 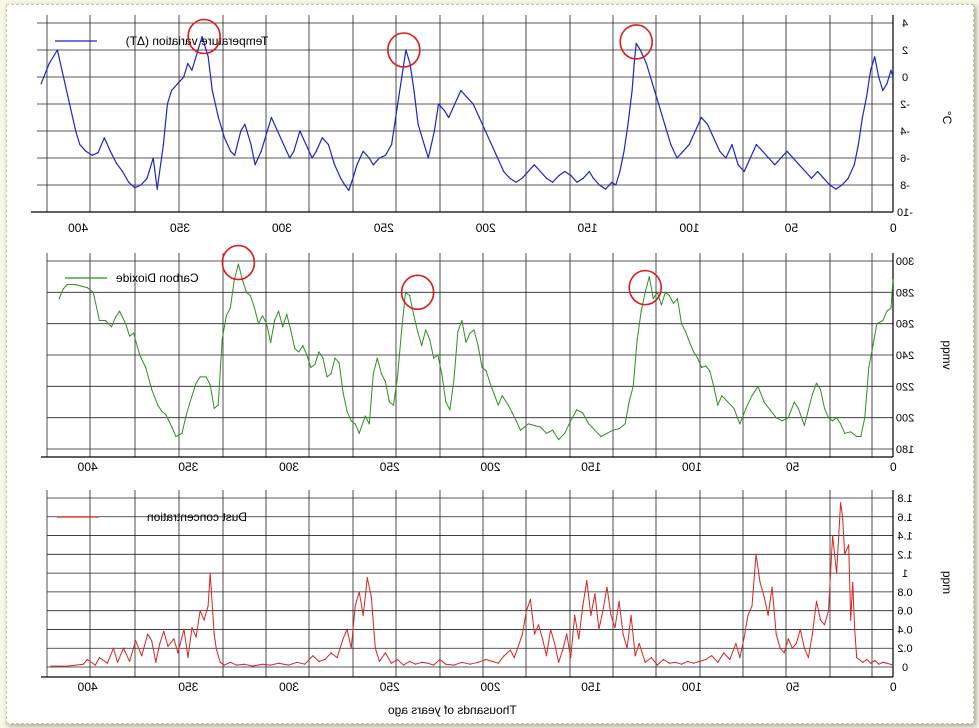 What do you see at coordinates (905, 387) in the screenshot?
I see `y-tick-label: 220` at bounding box center [905, 387].